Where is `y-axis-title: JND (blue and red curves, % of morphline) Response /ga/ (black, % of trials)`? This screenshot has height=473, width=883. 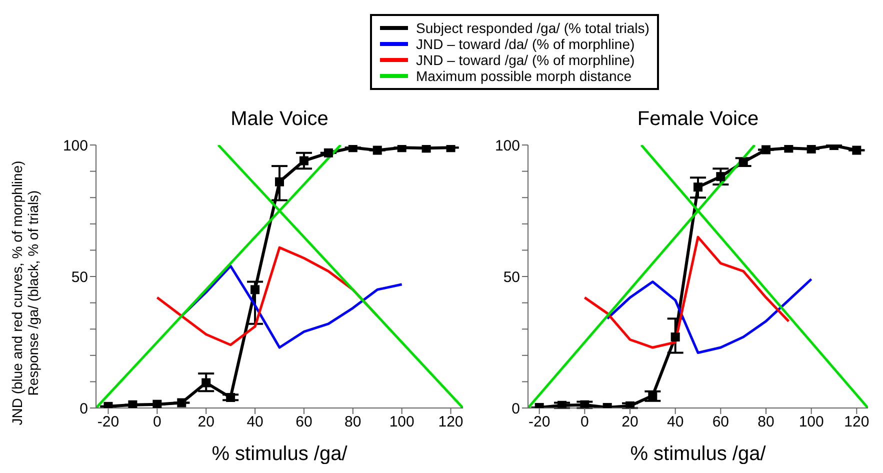 y-axis-title: JND (blue and red curves, % of morphline) Response /ga/ (black, % of trials) is located at coordinates (25, 293).